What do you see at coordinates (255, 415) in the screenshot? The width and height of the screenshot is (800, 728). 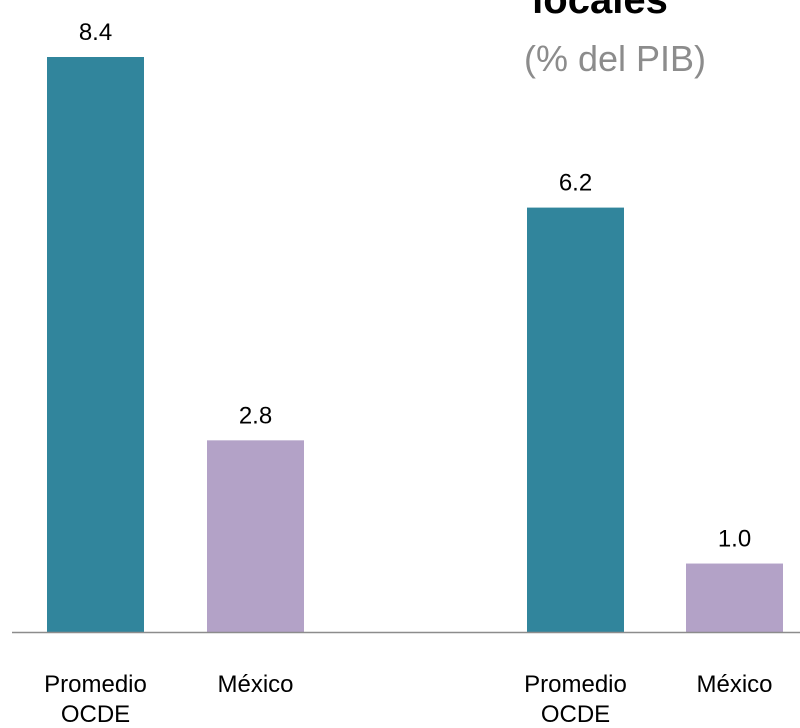 I see `data-label: 2.8` at bounding box center [255, 415].